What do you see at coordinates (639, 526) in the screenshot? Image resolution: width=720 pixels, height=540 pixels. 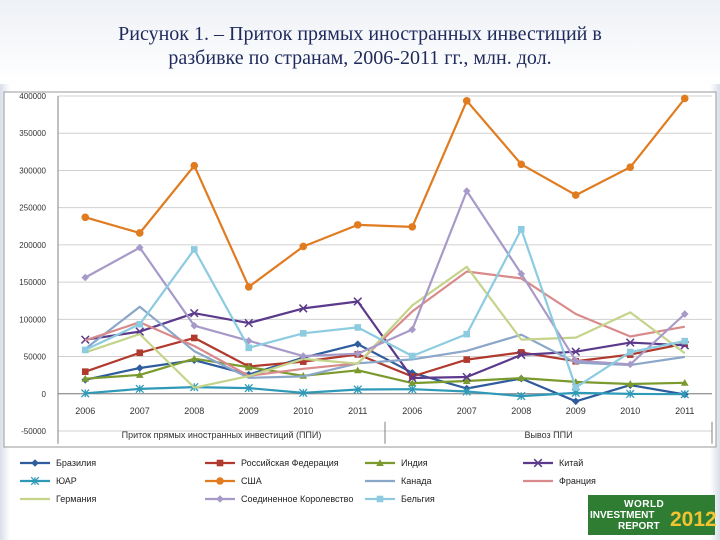 I see `logo-word-3: REPORT` at bounding box center [639, 526].